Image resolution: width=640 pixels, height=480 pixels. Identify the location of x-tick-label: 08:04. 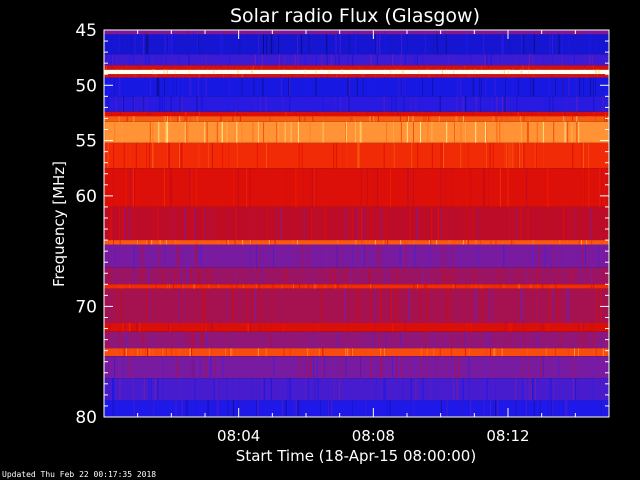
(238, 436).